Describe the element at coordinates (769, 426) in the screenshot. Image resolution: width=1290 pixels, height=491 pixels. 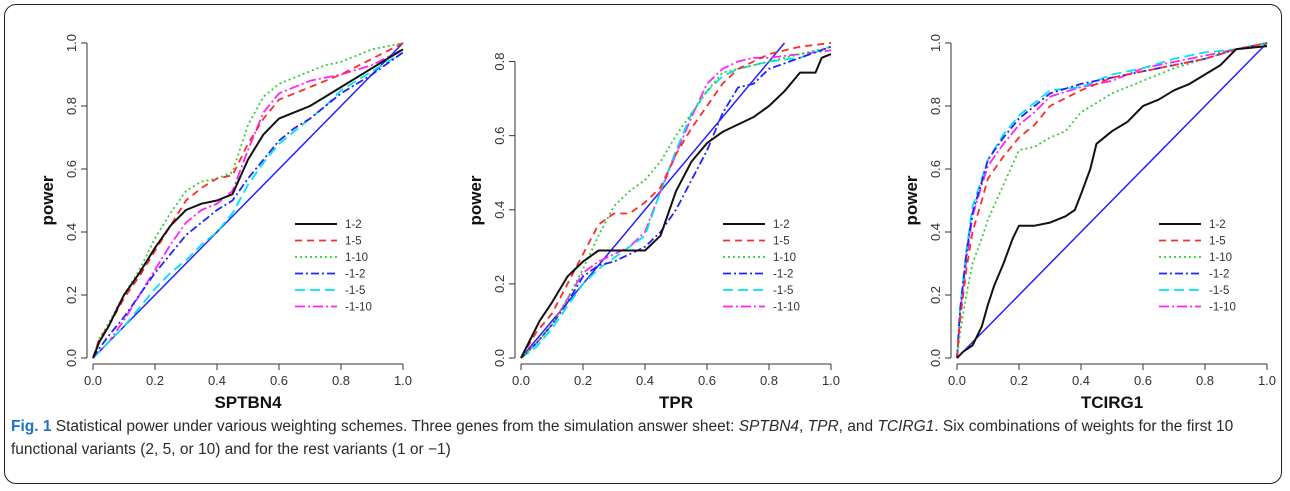
I see `caption-gene-1: SPTBN4` at that location.